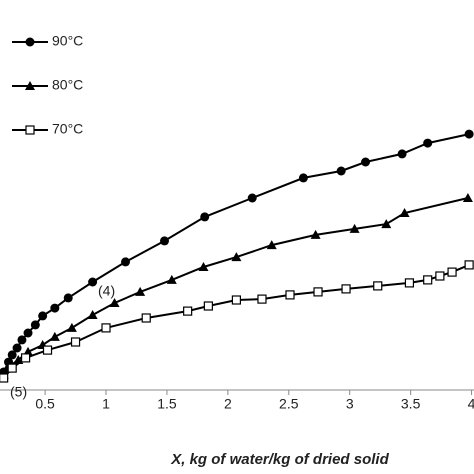 The image size is (474, 474). Describe the element at coordinates (279, 459) in the screenshot. I see `x-axis-label: X, kg of water/kg of dried solid` at that location.